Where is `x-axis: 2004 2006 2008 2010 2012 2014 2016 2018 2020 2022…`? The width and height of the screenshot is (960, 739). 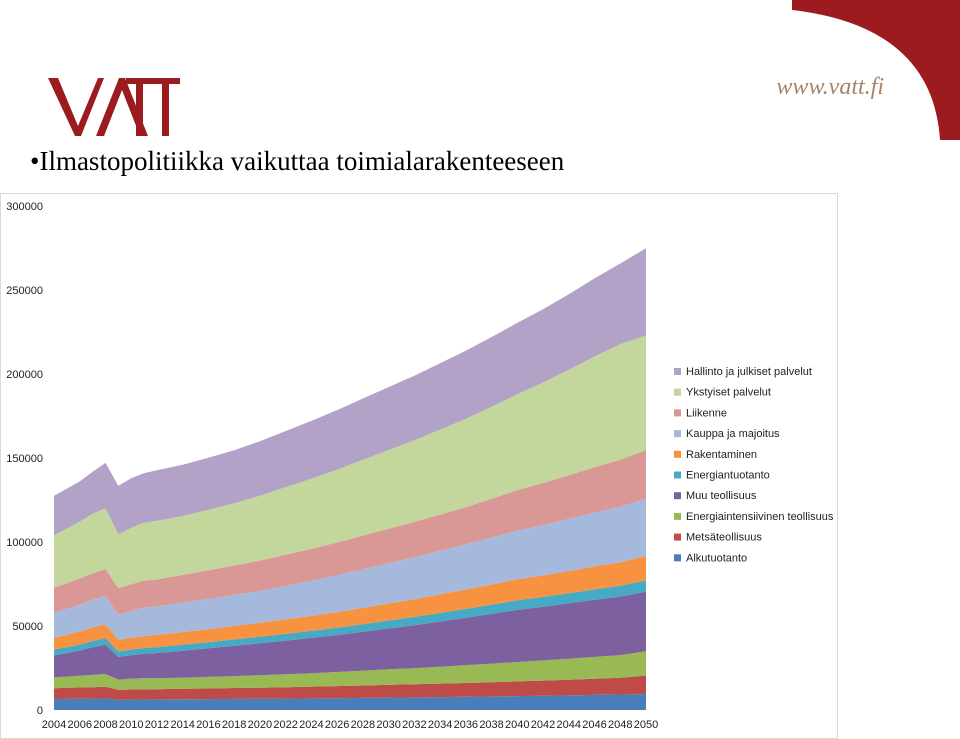
x-axis: 2004 2006 2008 2010 2012 2014 2016 2018 2020 2022… is located at coordinates (350, 725).